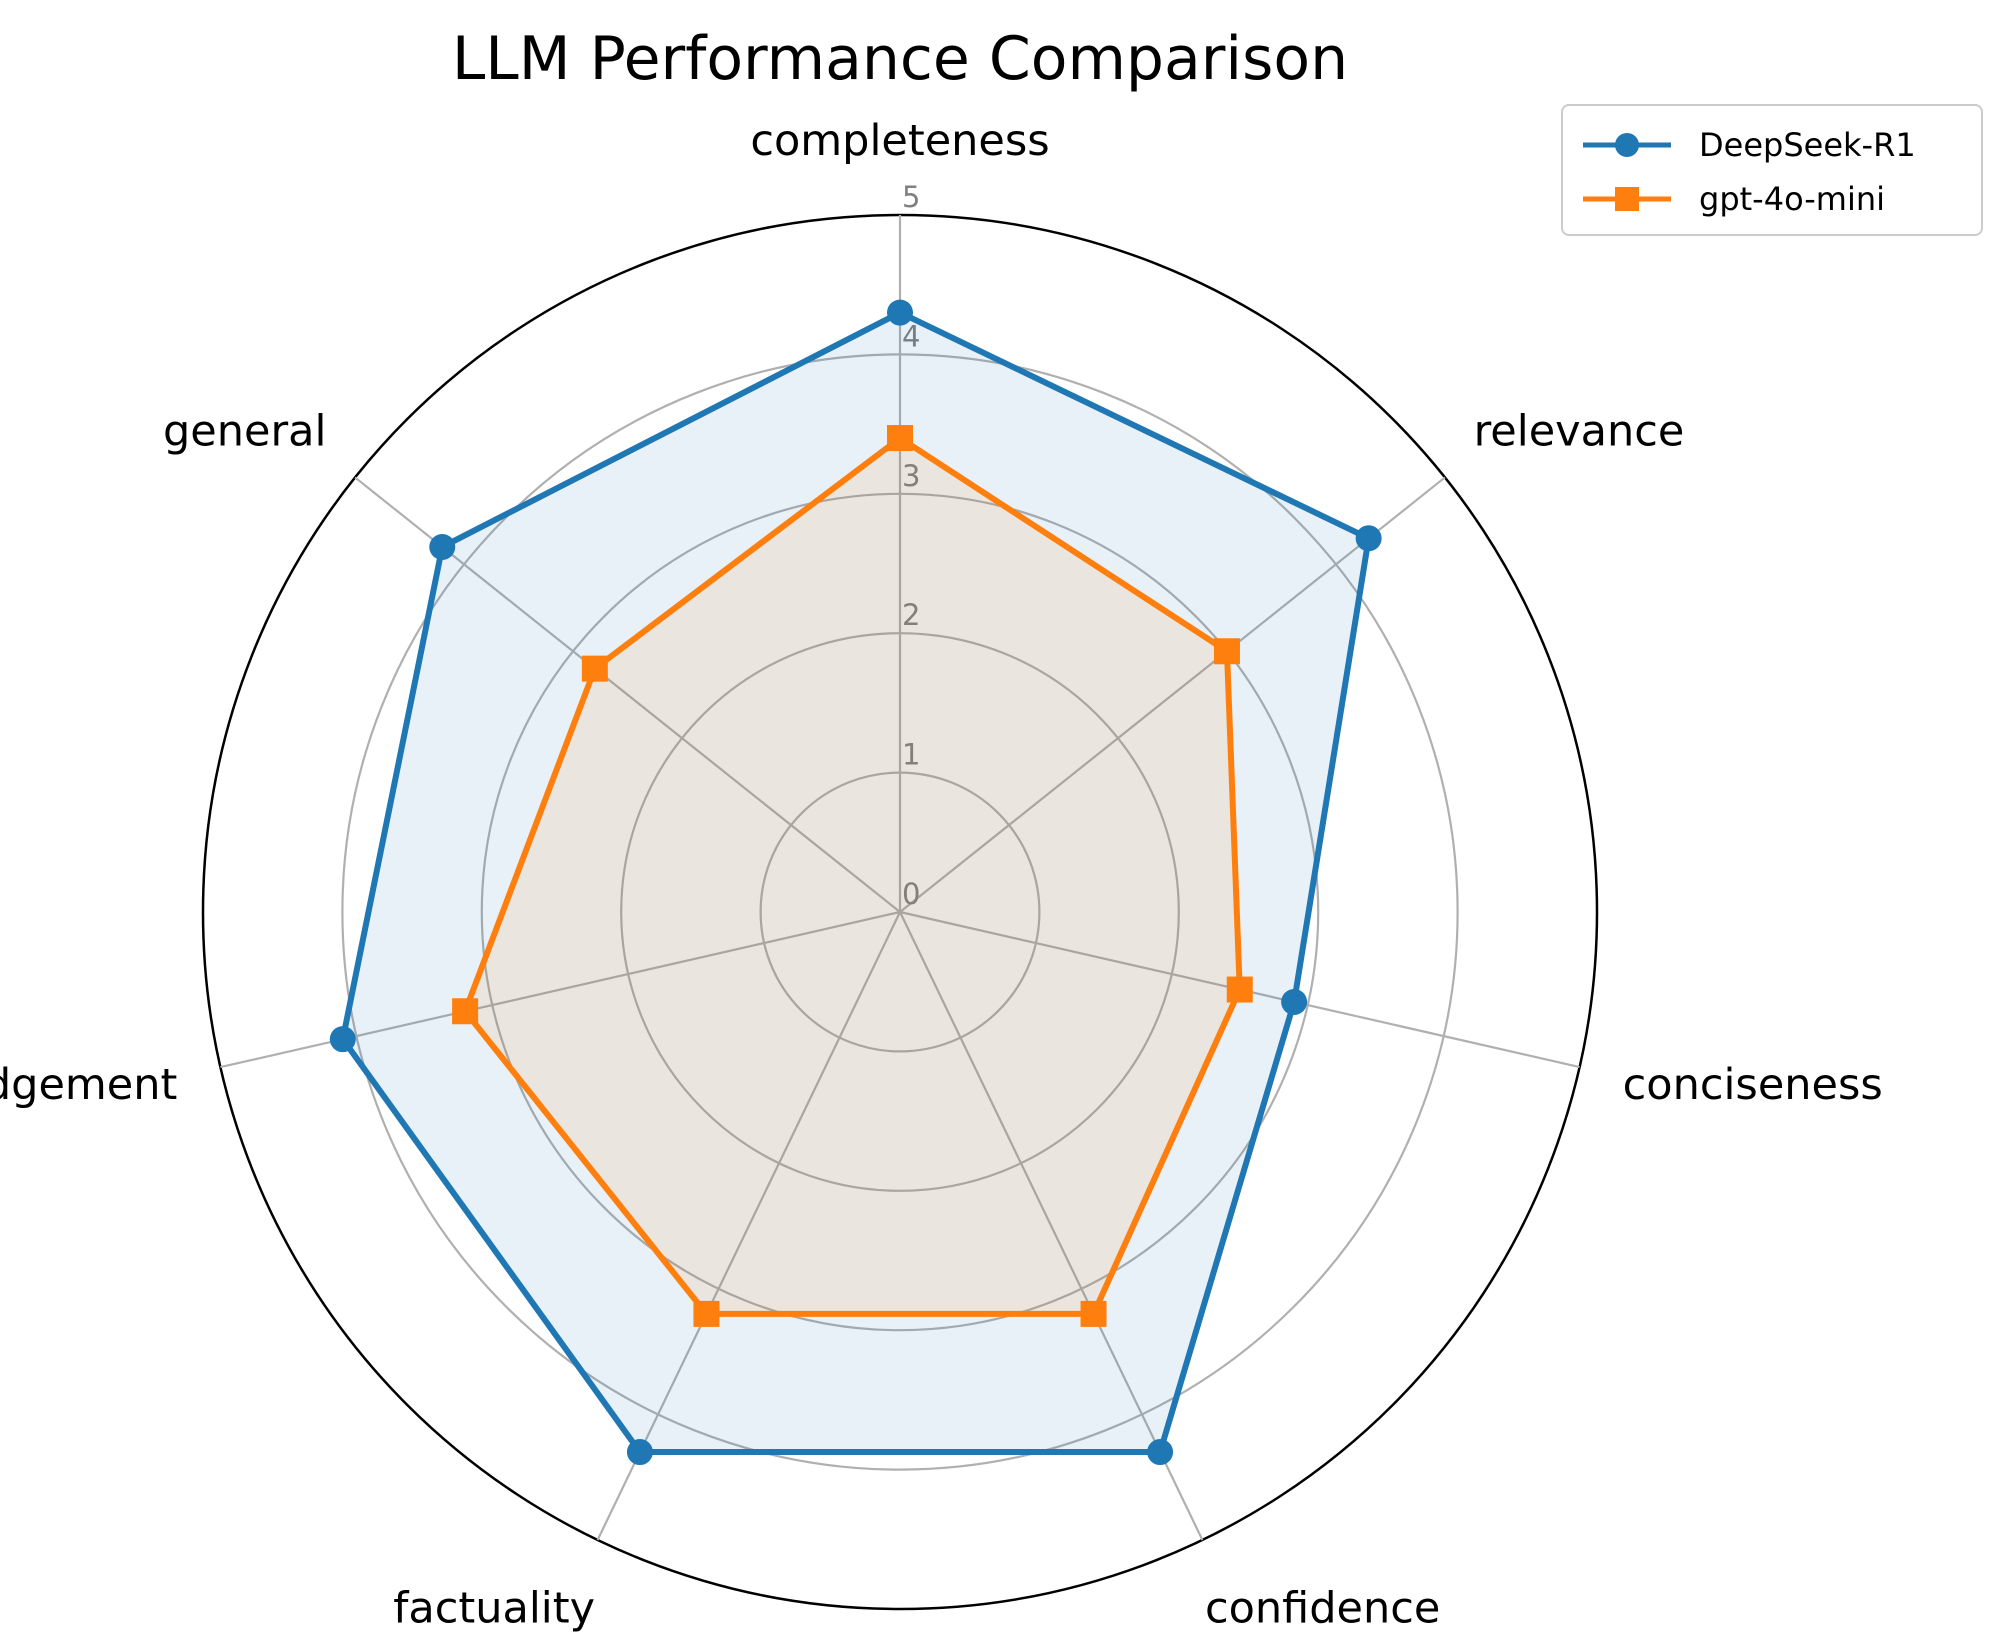 The height and width of the screenshot is (1641, 2015). I want to click on legend-marker-square-icon, so click(1627, 199).